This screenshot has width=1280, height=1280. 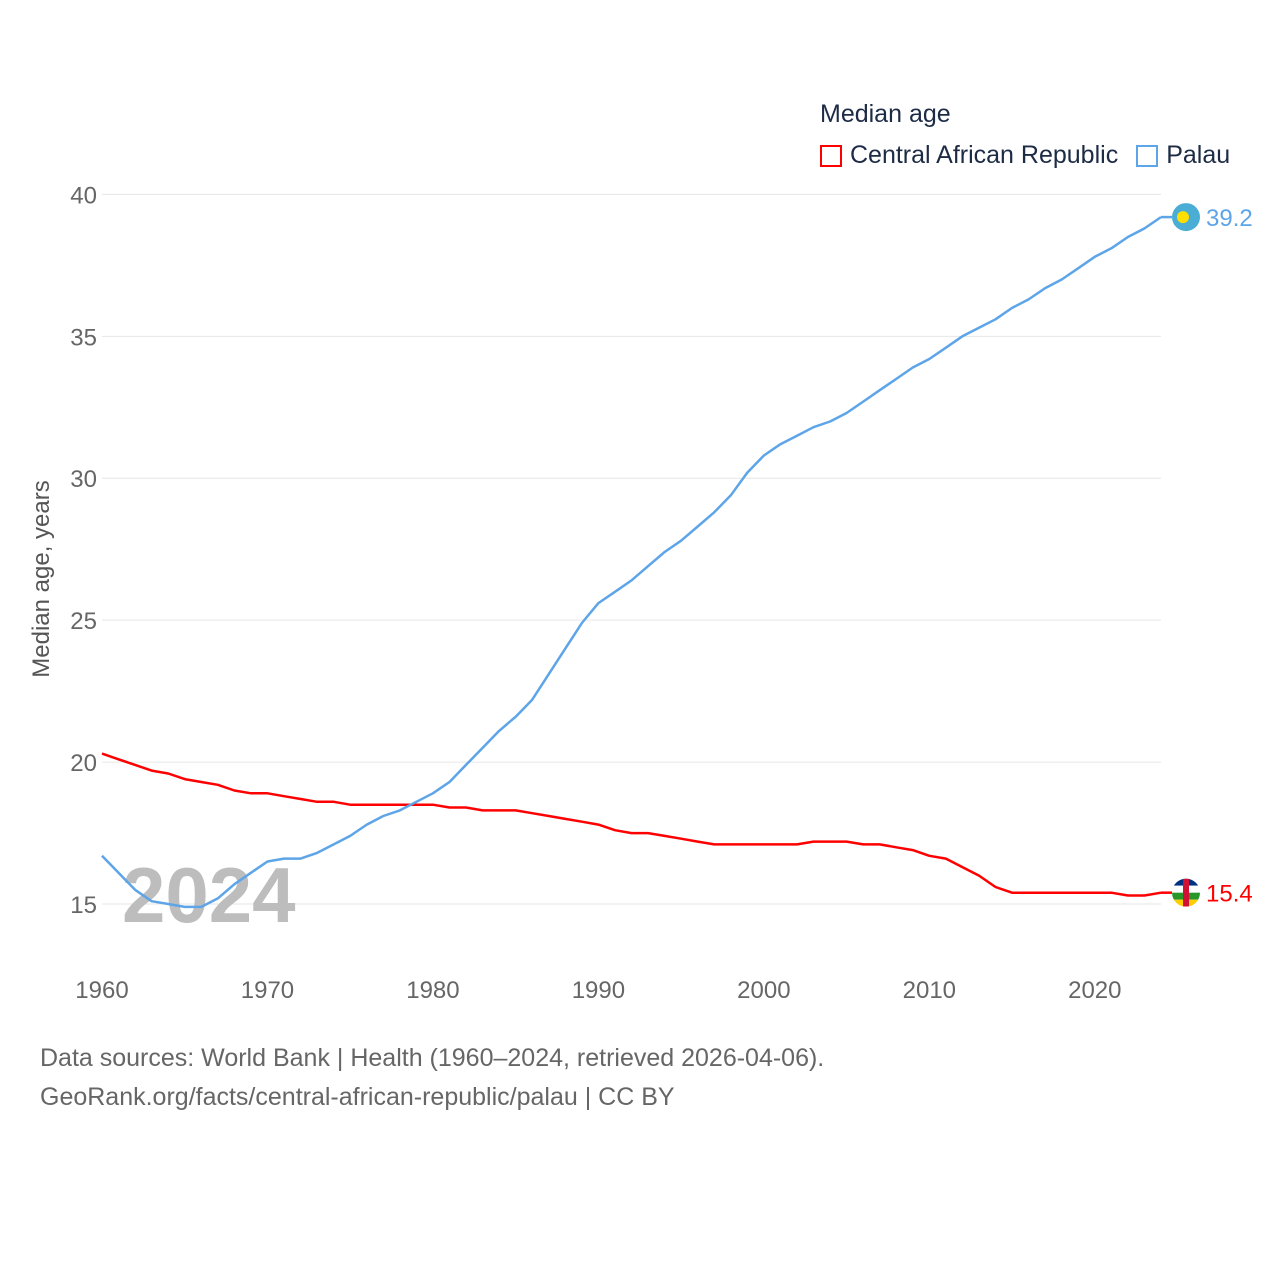 I want to click on end-value-label-palau: 39.2, so click(x=1229, y=218).